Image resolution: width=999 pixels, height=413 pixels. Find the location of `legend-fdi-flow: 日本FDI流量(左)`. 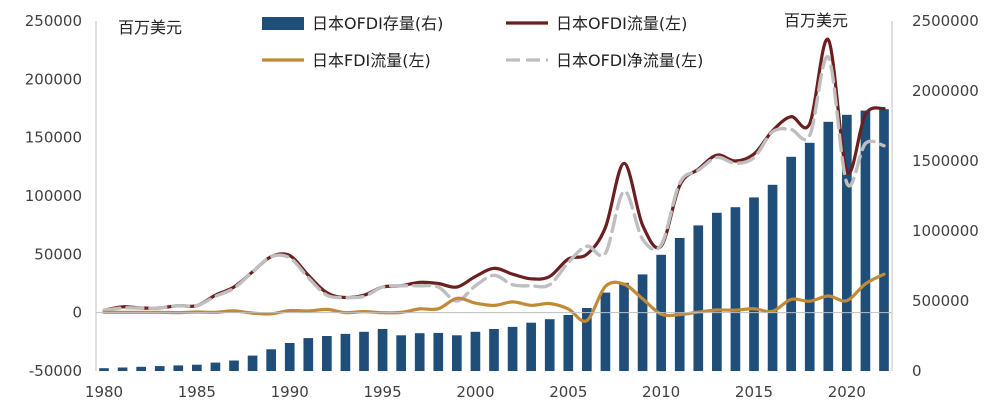

legend-fdi-flow: 日本FDI流量(左) is located at coordinates (346, 60).